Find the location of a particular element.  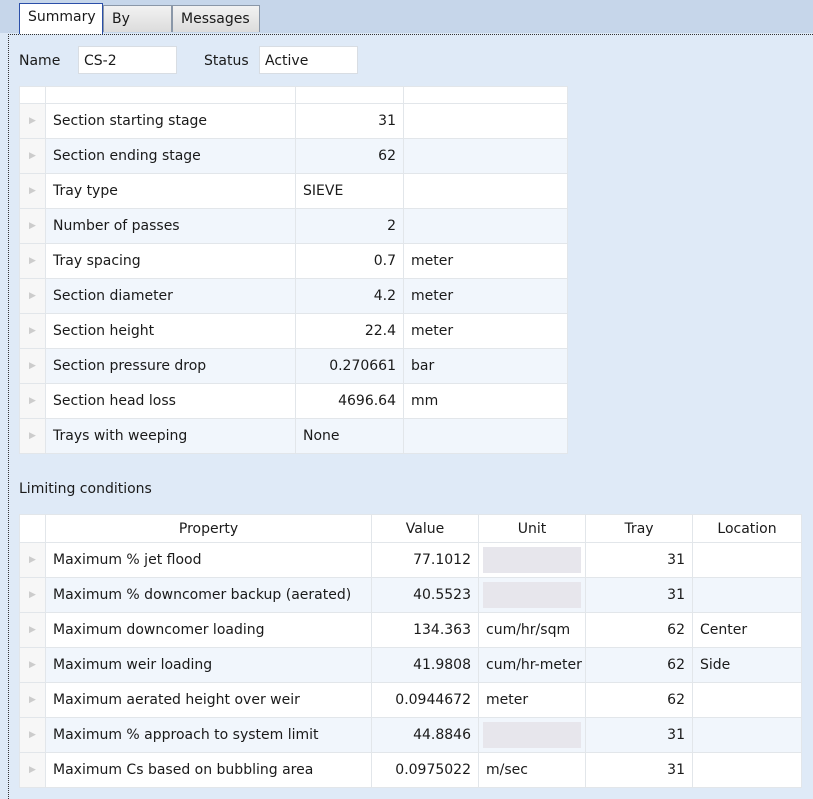

value-cell: 4696.64 is located at coordinates (349, 401).